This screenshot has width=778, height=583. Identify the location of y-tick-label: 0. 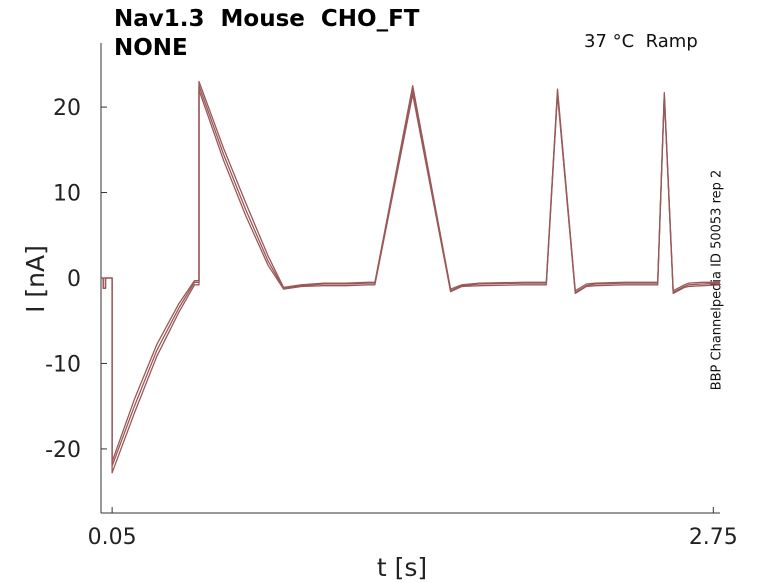
(74, 279).